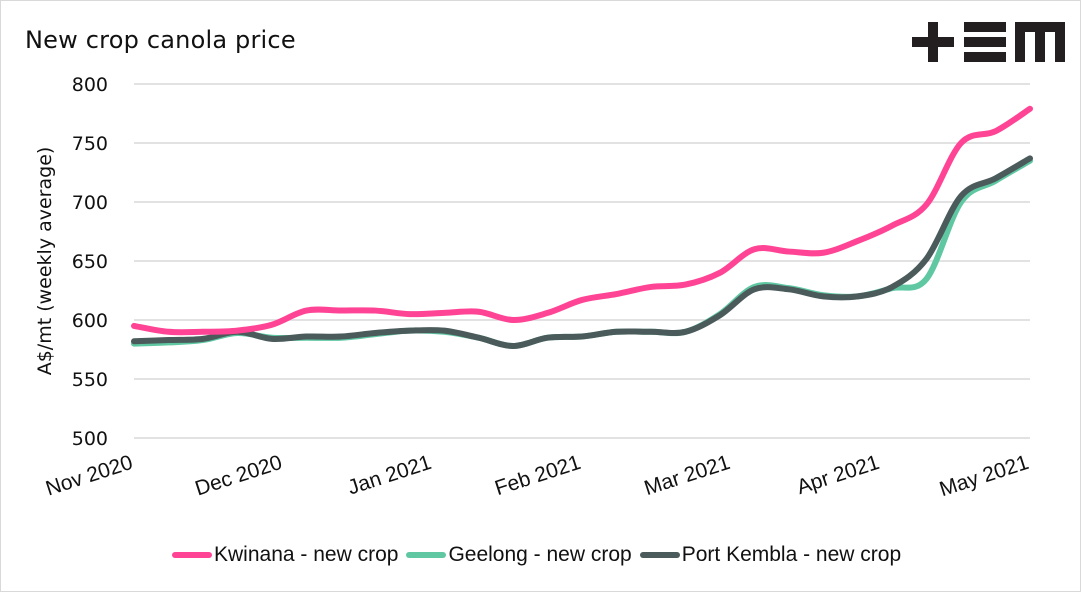 The height and width of the screenshot is (592, 1081). What do you see at coordinates (538, 475) in the screenshot?
I see `x-tick-label: Feb 2021` at bounding box center [538, 475].